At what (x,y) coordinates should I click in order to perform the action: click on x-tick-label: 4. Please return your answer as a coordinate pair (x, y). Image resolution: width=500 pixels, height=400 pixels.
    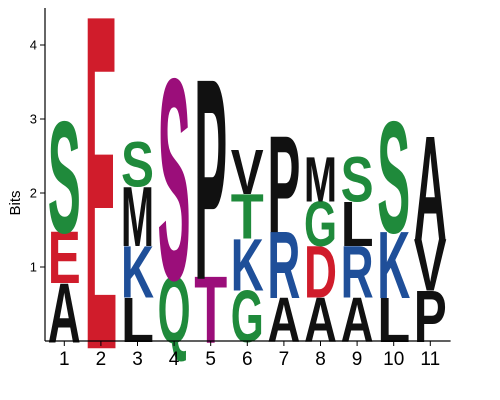
    Looking at the image, I should click on (174, 359).